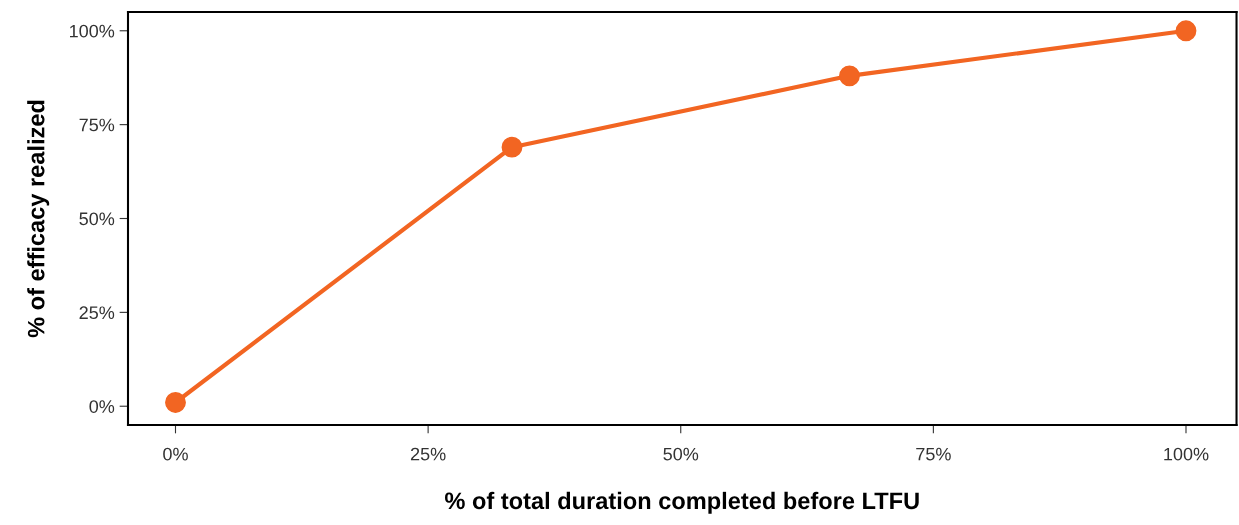 The height and width of the screenshot is (525, 1239). What do you see at coordinates (933, 454) in the screenshot?
I see `x-tick-label: 75%` at bounding box center [933, 454].